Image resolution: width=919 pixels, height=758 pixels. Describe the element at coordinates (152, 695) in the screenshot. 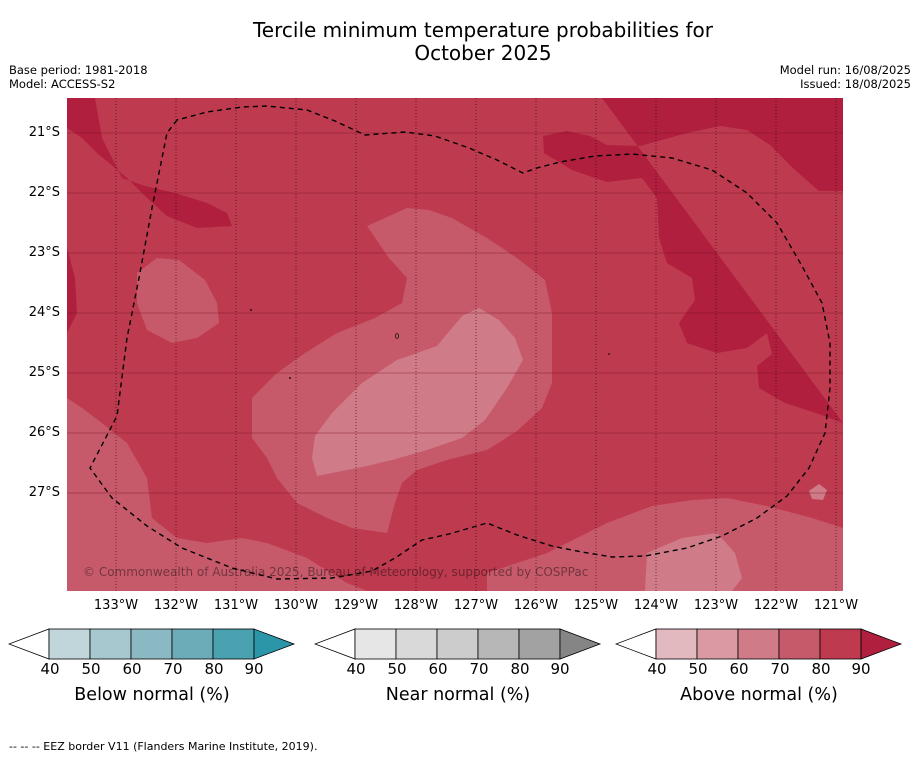

I see `colorbar-below-title: Below normal (%)` at that location.